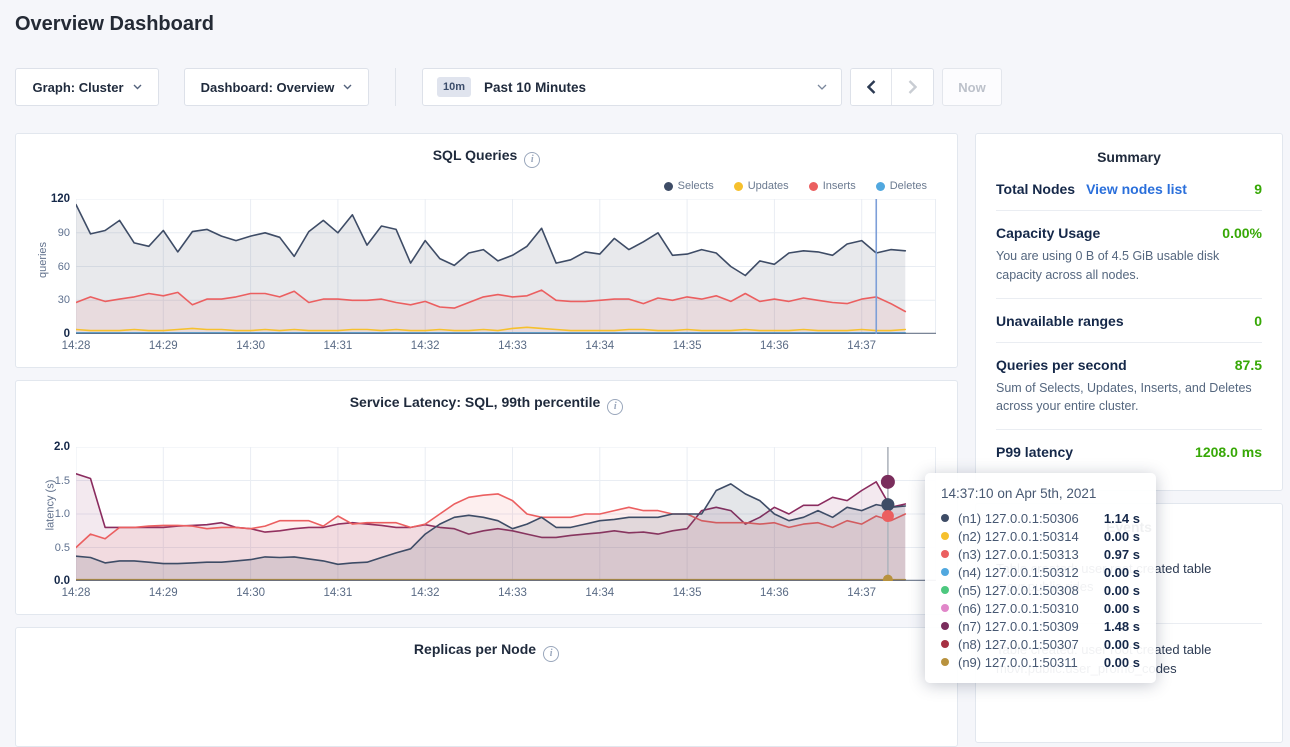 The image size is (1290, 747). What do you see at coordinates (163, 593) in the screenshot?
I see `x-tick-label: 14:29` at bounding box center [163, 593].